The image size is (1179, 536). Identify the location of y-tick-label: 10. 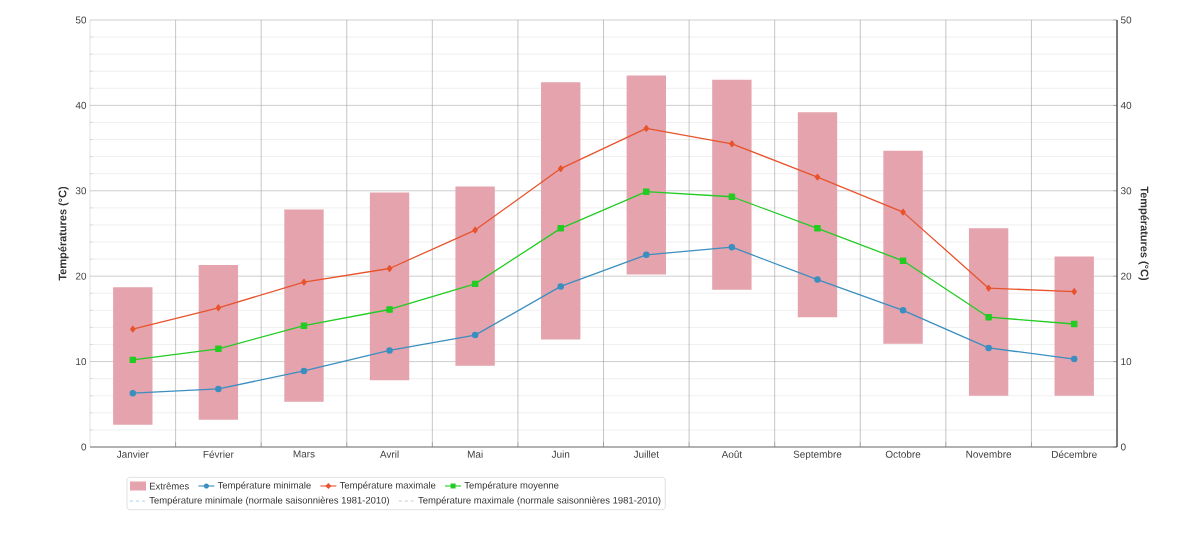
(81, 362).